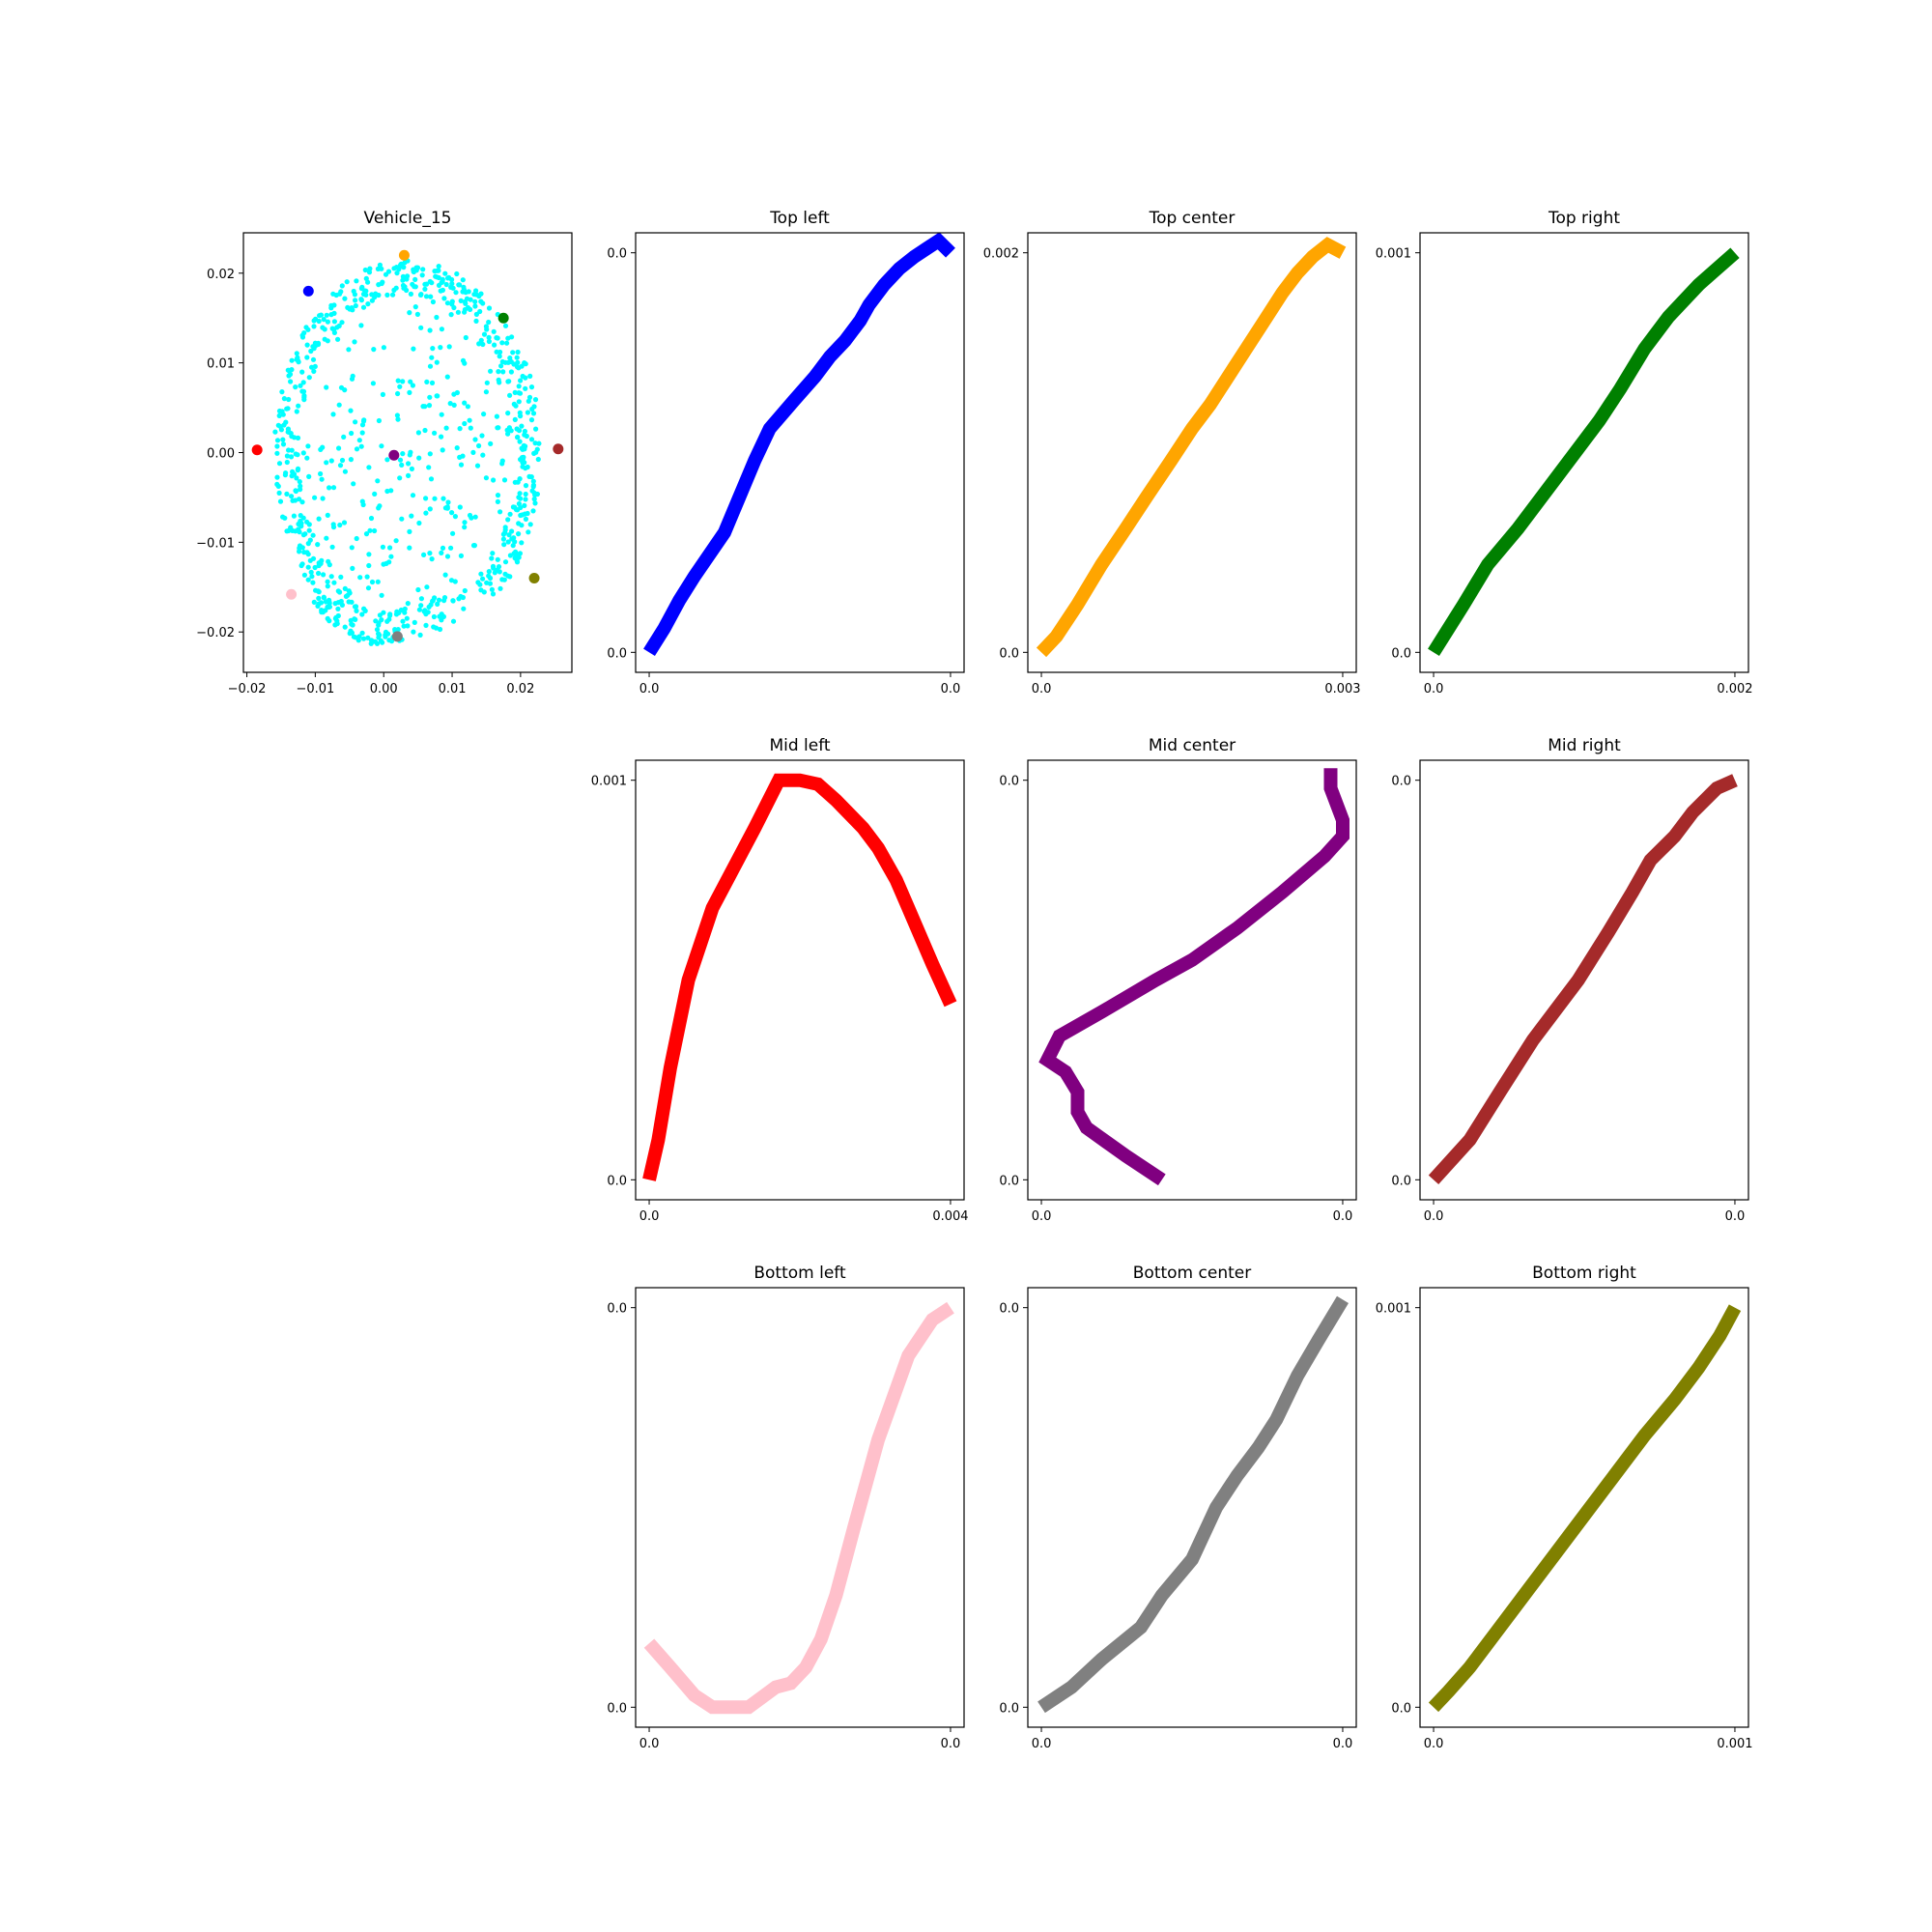 This screenshot has width=1932, height=1932. Describe the element at coordinates (408, 218) in the screenshot. I see `subplot-title: Vehicle_15` at that location.